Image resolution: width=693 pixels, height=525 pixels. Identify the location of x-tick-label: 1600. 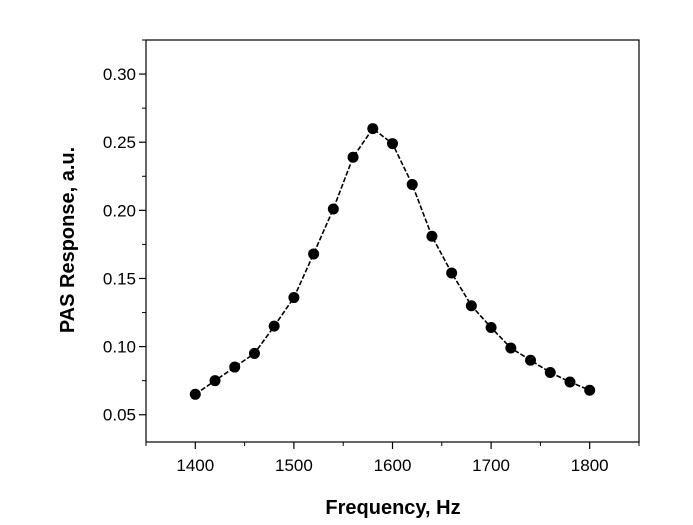
(393, 465).